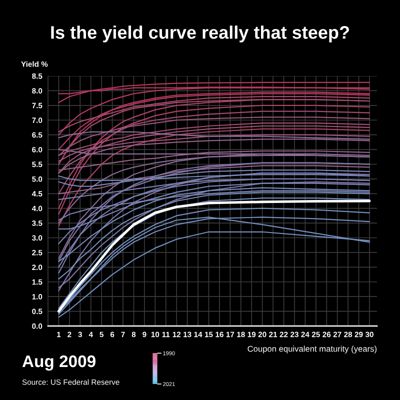 This screenshot has height=400, width=400. What do you see at coordinates (59, 363) in the screenshot?
I see `text: Aug 2009` at bounding box center [59, 363].